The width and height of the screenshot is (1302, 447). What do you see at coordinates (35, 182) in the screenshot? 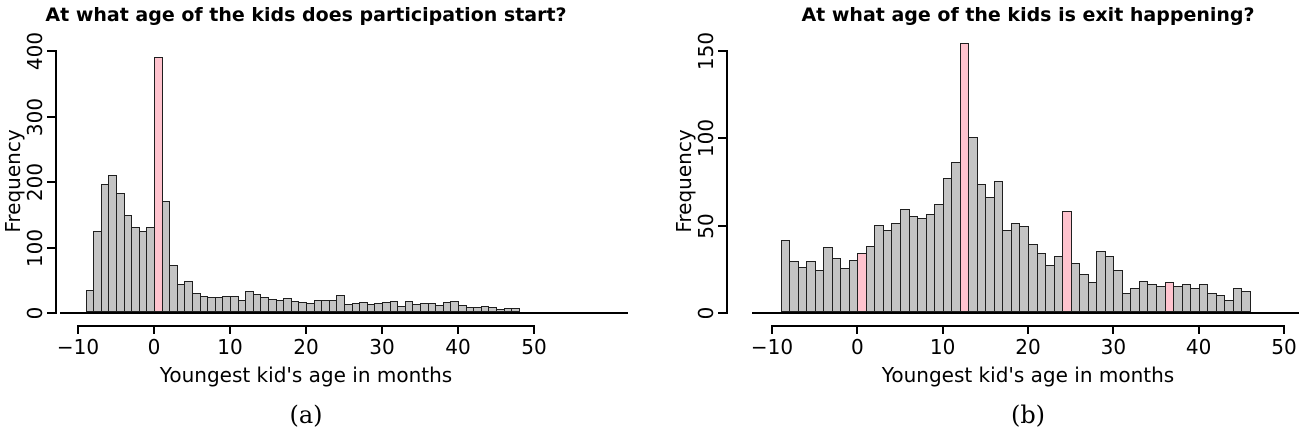
I see `y-tick-label: 200` at bounding box center [35, 182].